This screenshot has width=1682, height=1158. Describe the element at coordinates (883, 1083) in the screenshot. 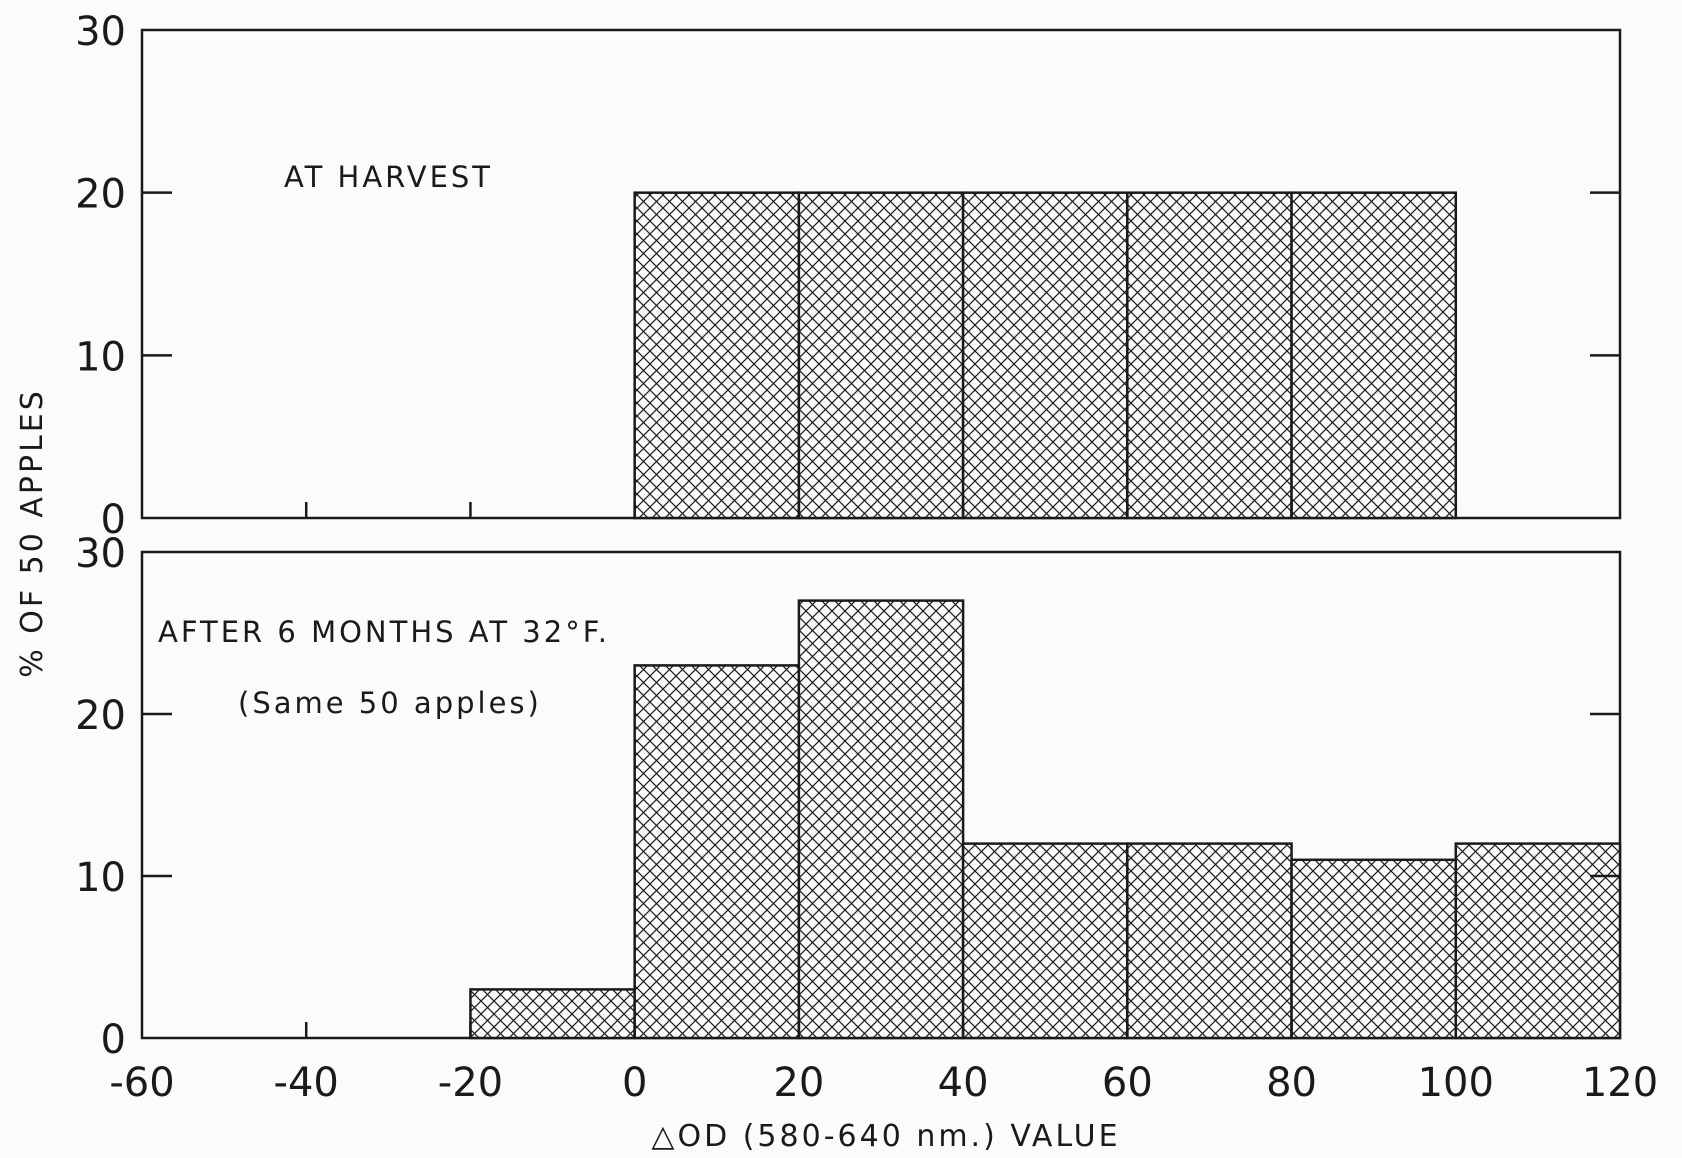

I see `x-axis-tick-labels: -60 -40 -20 0 20 40 60 80 100 120` at that location.